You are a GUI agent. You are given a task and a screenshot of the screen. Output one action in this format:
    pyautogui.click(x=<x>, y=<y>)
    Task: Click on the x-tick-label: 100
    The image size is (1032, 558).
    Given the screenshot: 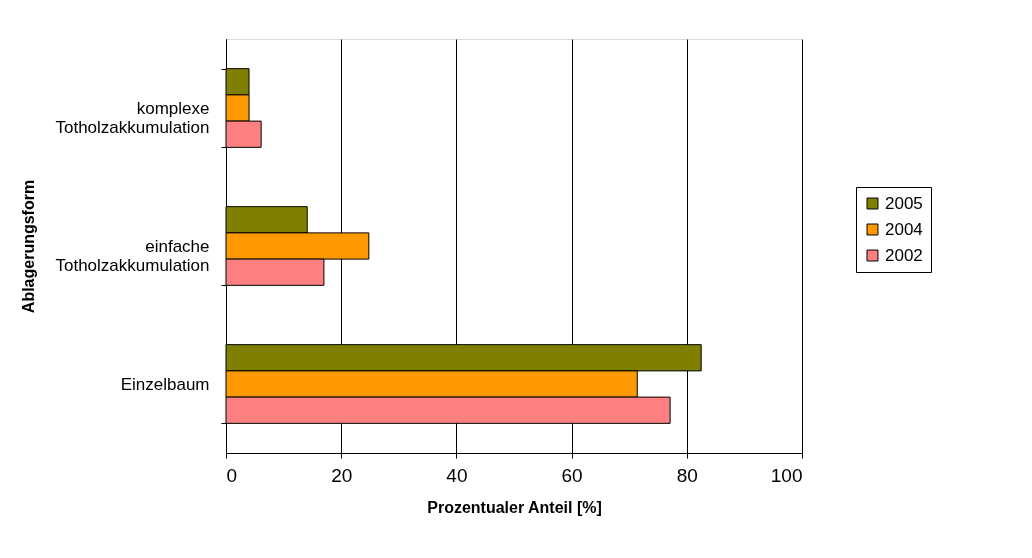 What is the action you would take?
    pyautogui.click(x=786, y=475)
    